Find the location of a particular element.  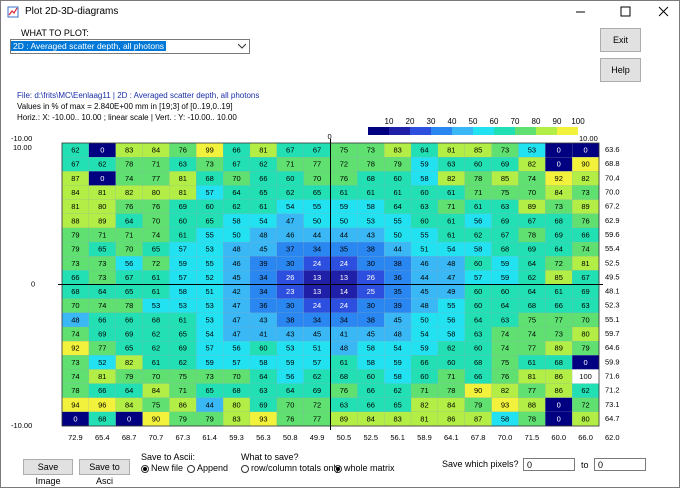

cell-value: 43 is located at coordinates (371, 234).